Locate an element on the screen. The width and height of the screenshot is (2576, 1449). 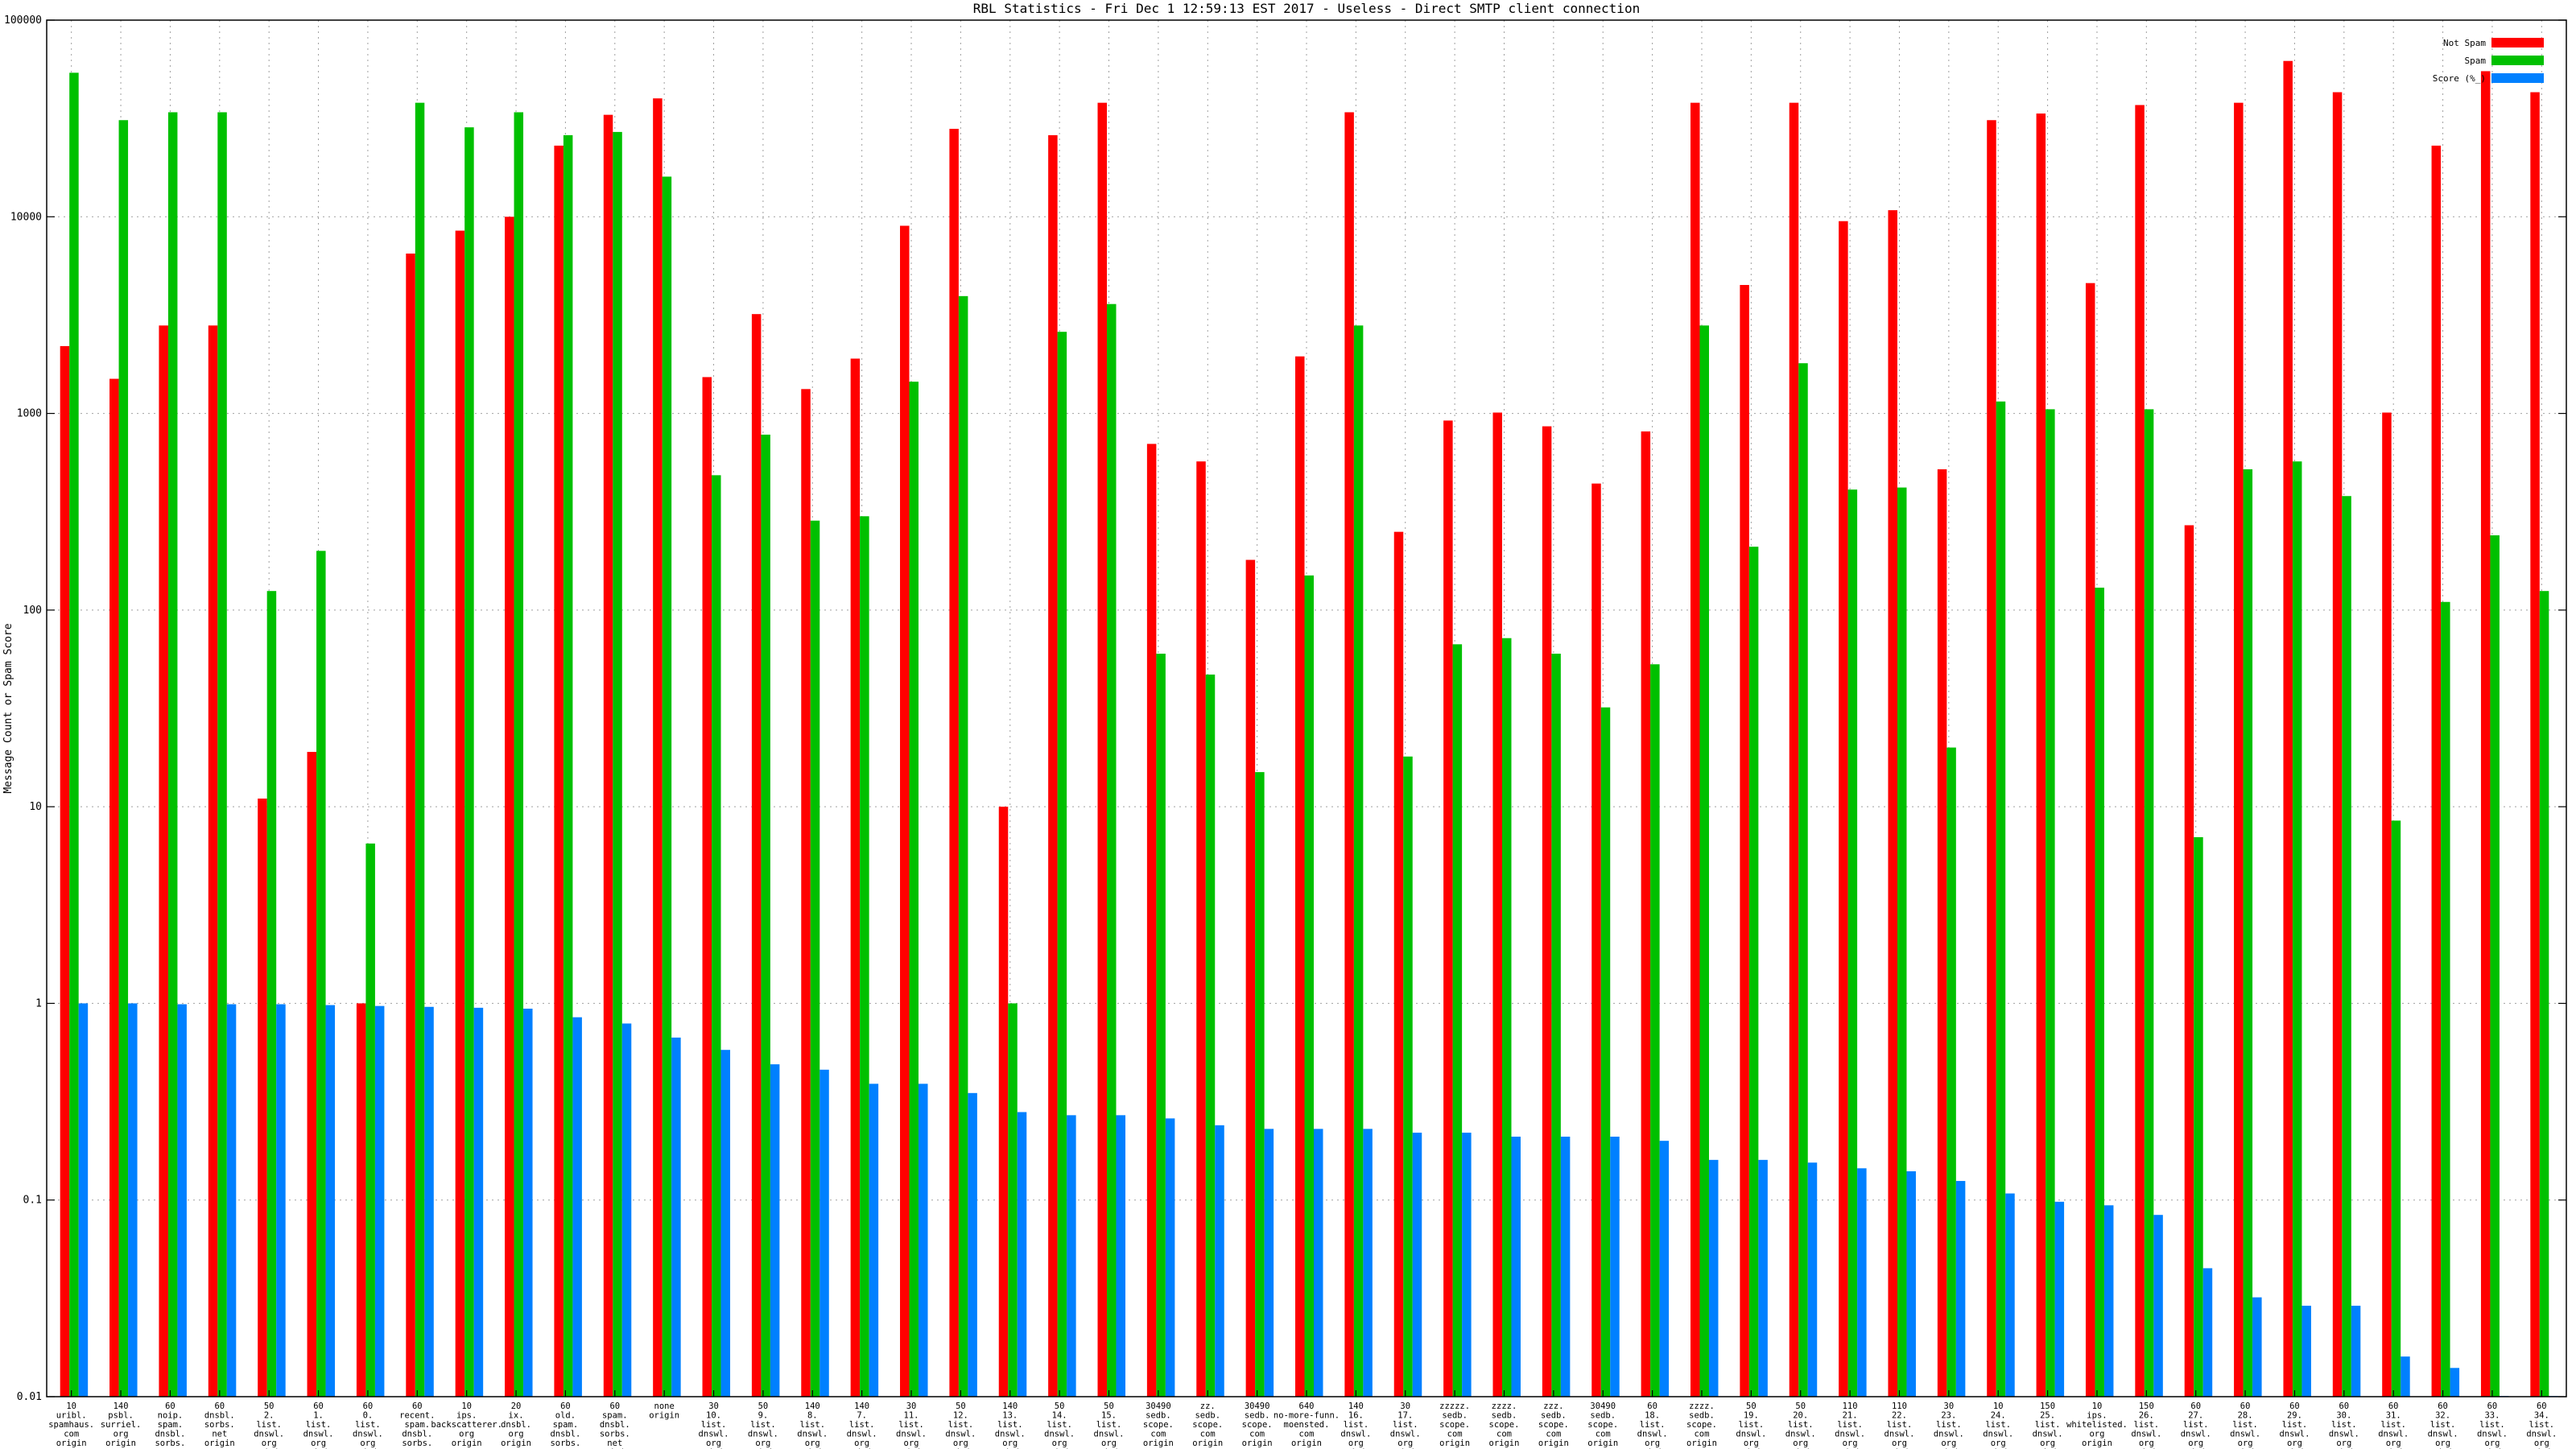
x-category-label-line: 30490 is located at coordinates (1257, 1406).